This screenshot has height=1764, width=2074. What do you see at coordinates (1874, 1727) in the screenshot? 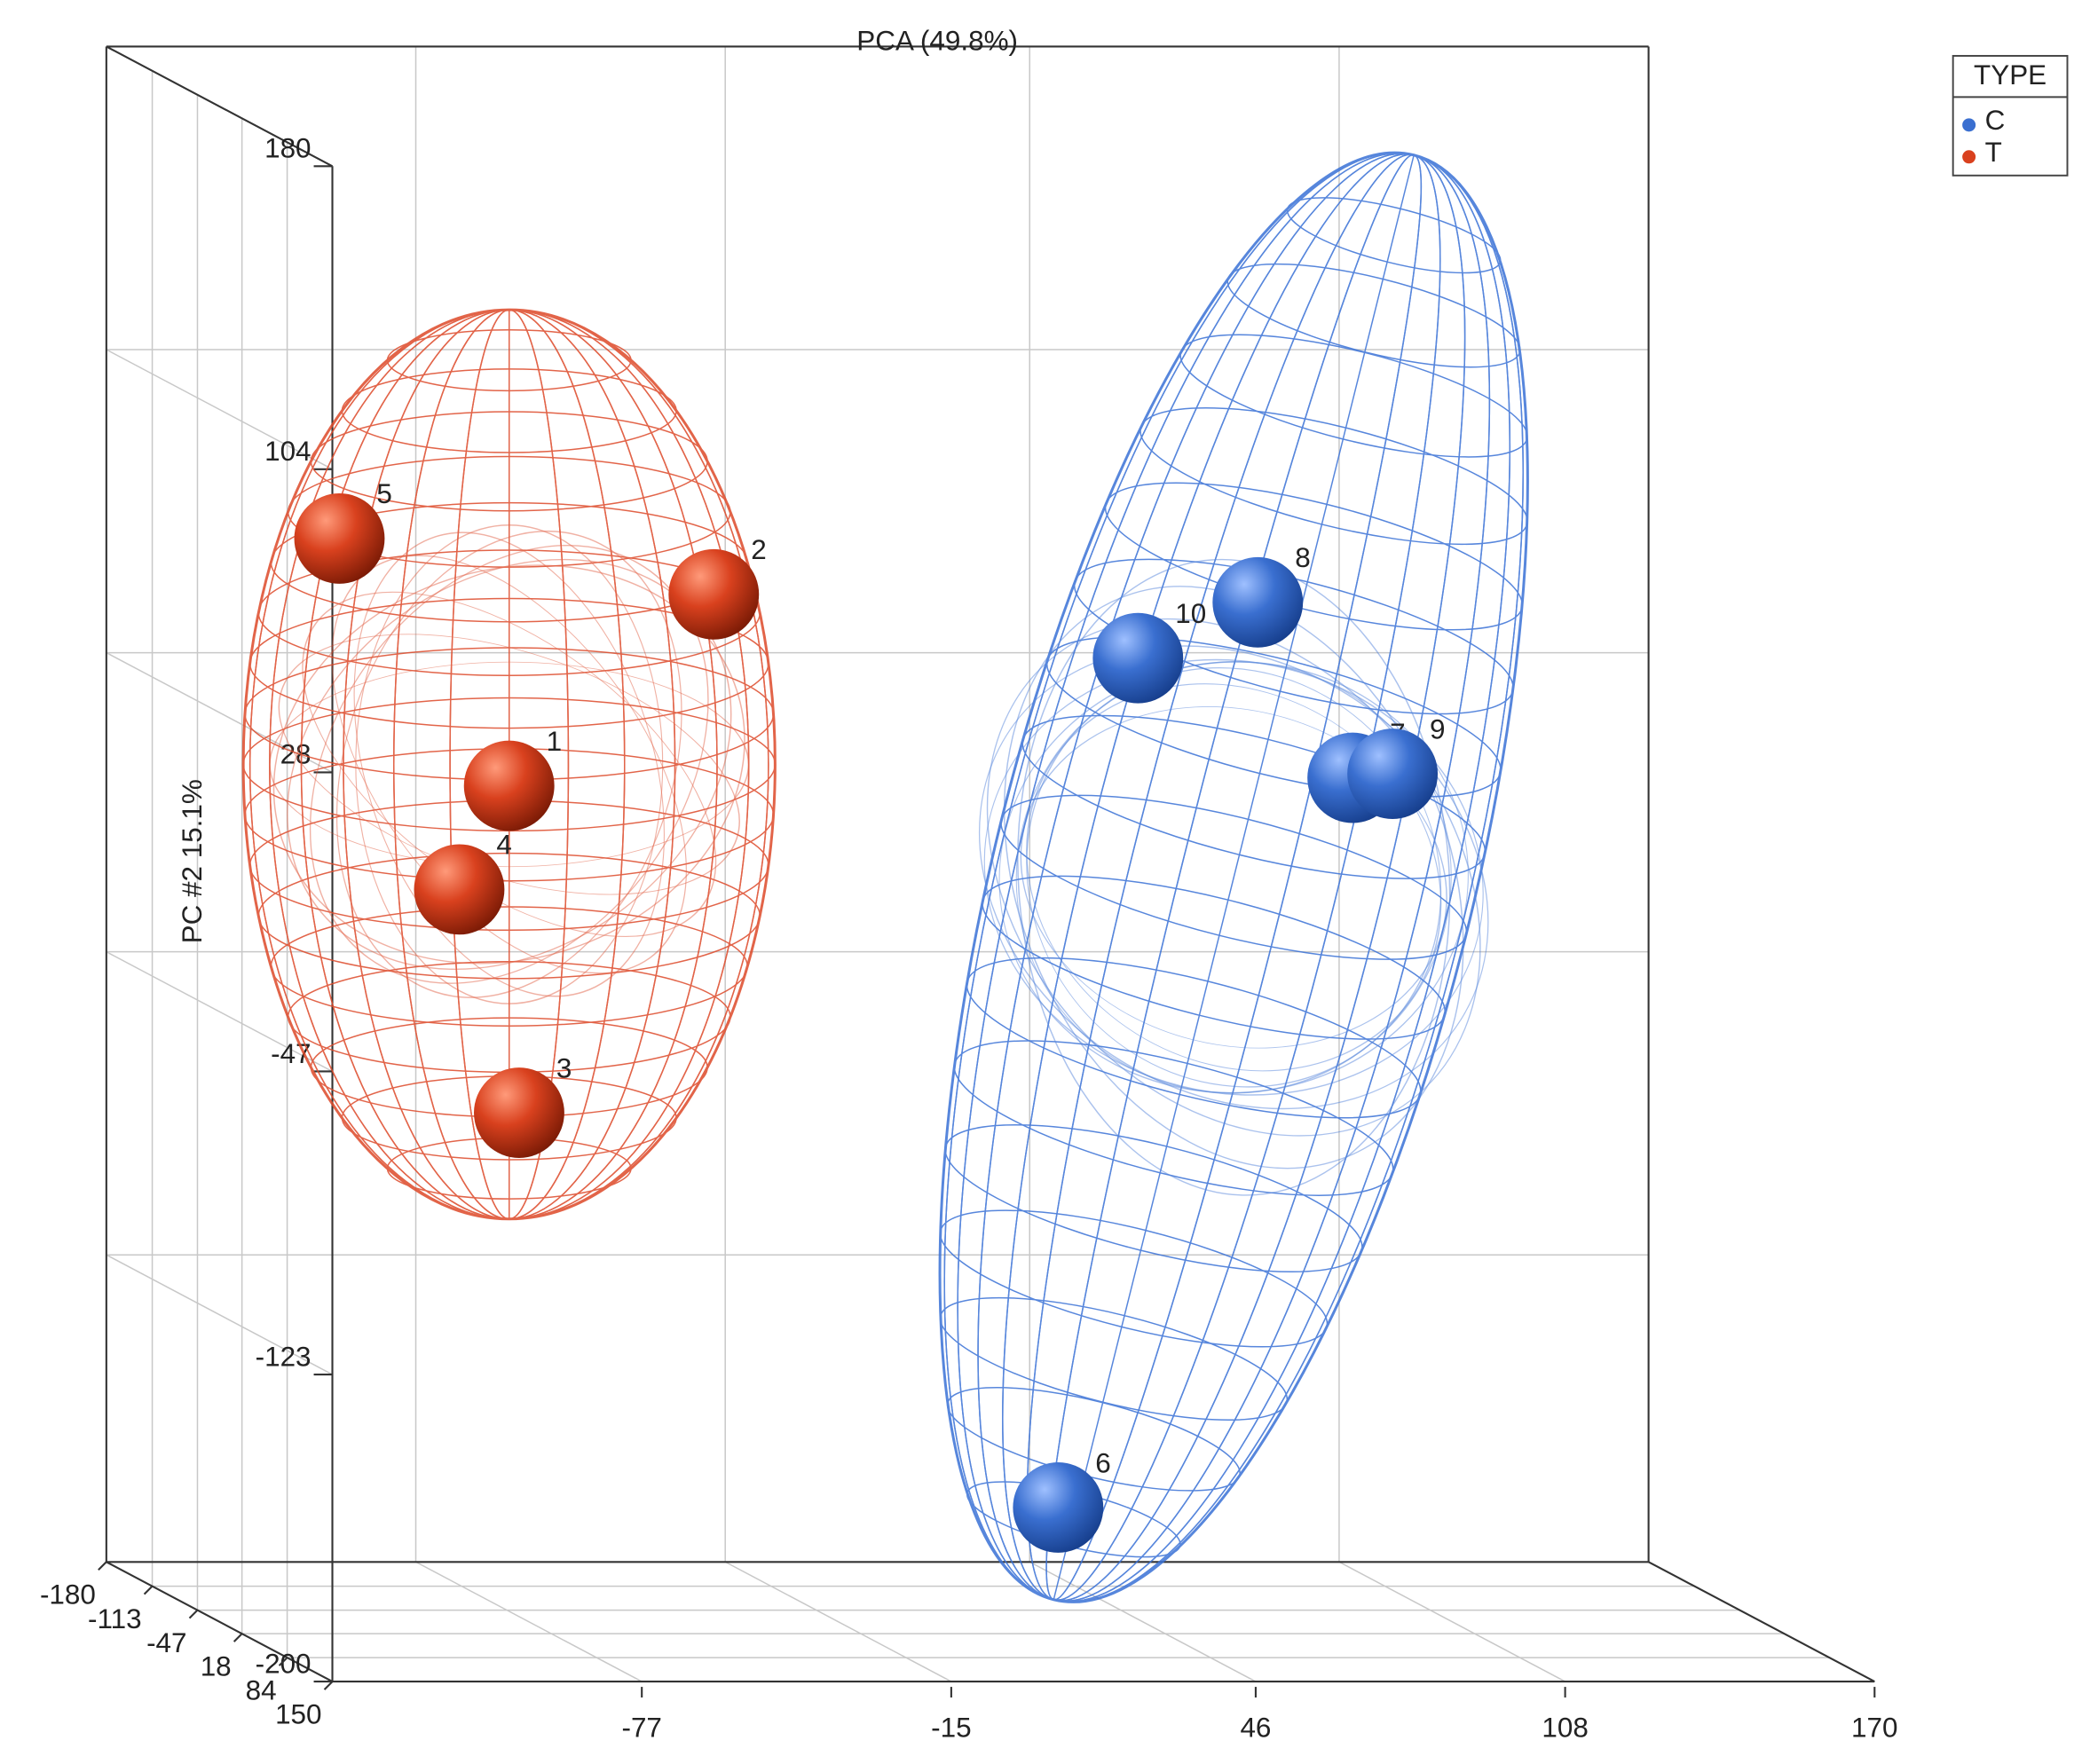
I see `x-tick-label: 170` at bounding box center [1874, 1727].